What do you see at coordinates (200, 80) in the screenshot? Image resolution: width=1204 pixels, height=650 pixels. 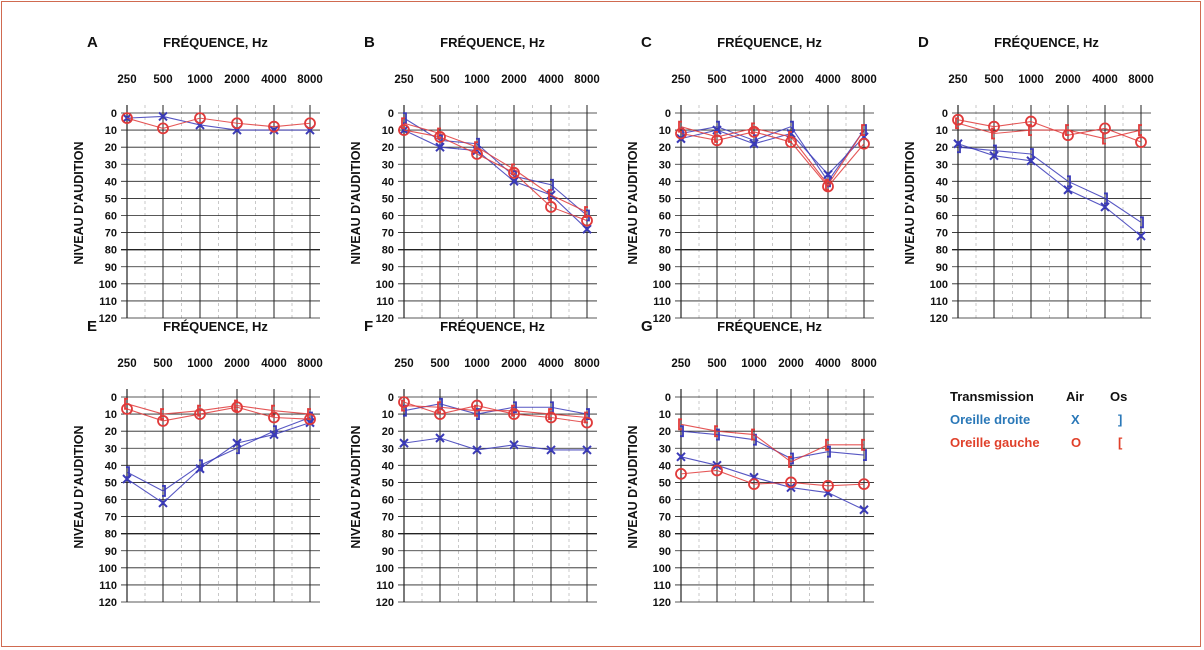 I see `panel-a-xtick-1000: 1000` at bounding box center [200, 80].